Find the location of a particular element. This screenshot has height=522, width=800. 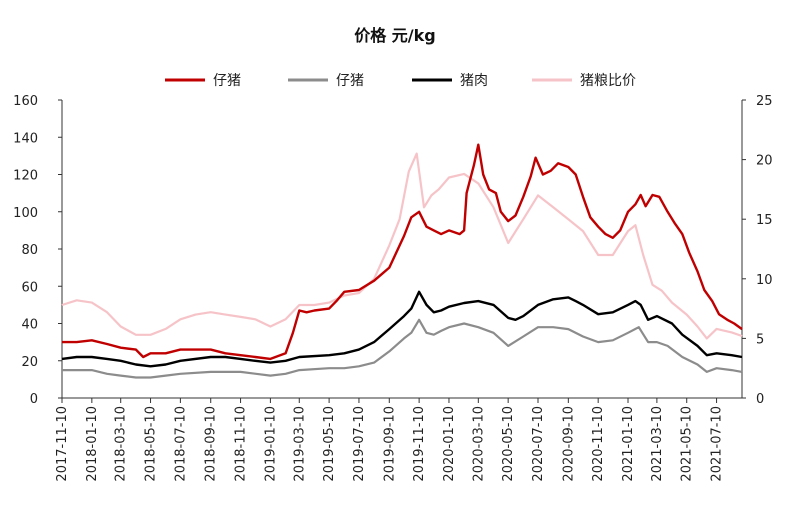

y-right-tick-label: 5 is located at coordinates (760, 339).